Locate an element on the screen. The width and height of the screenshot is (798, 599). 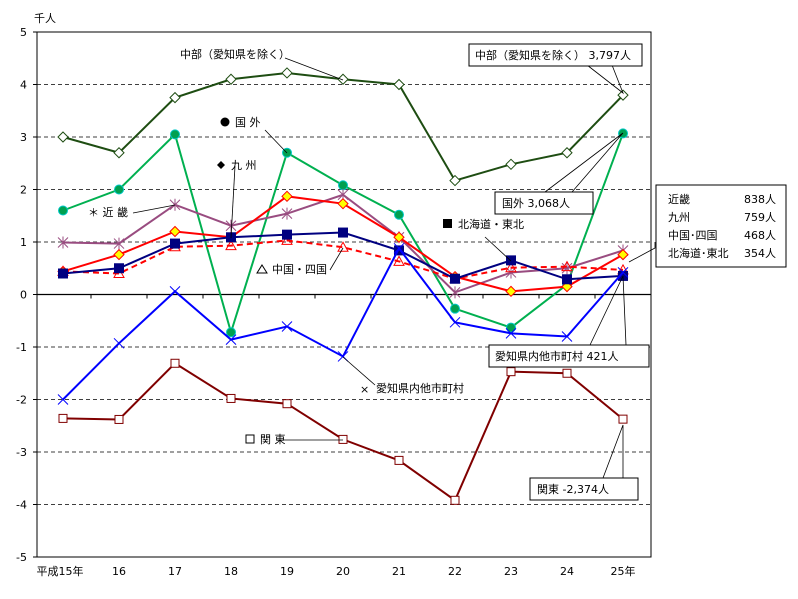
leader-kokugai is located at coordinates (276, 141).